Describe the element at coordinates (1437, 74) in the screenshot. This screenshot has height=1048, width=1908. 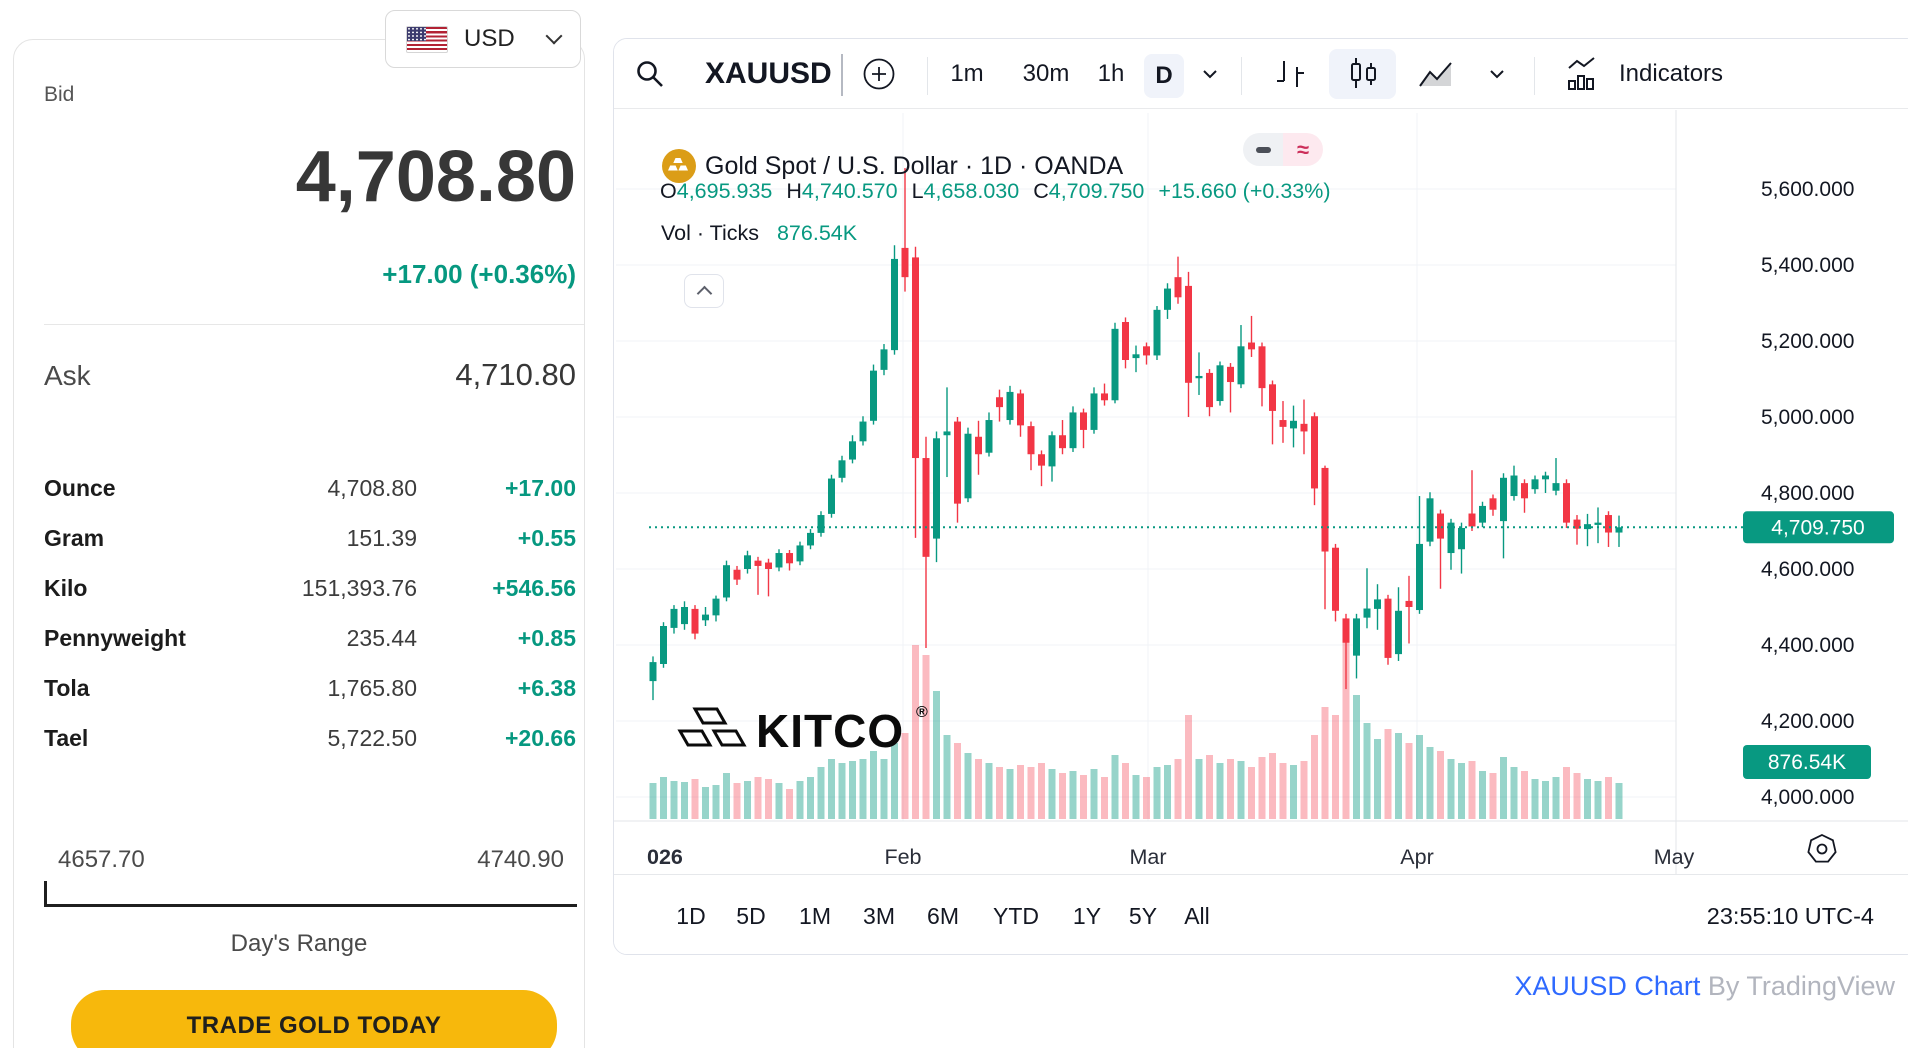
I see `area-style-icon` at that location.